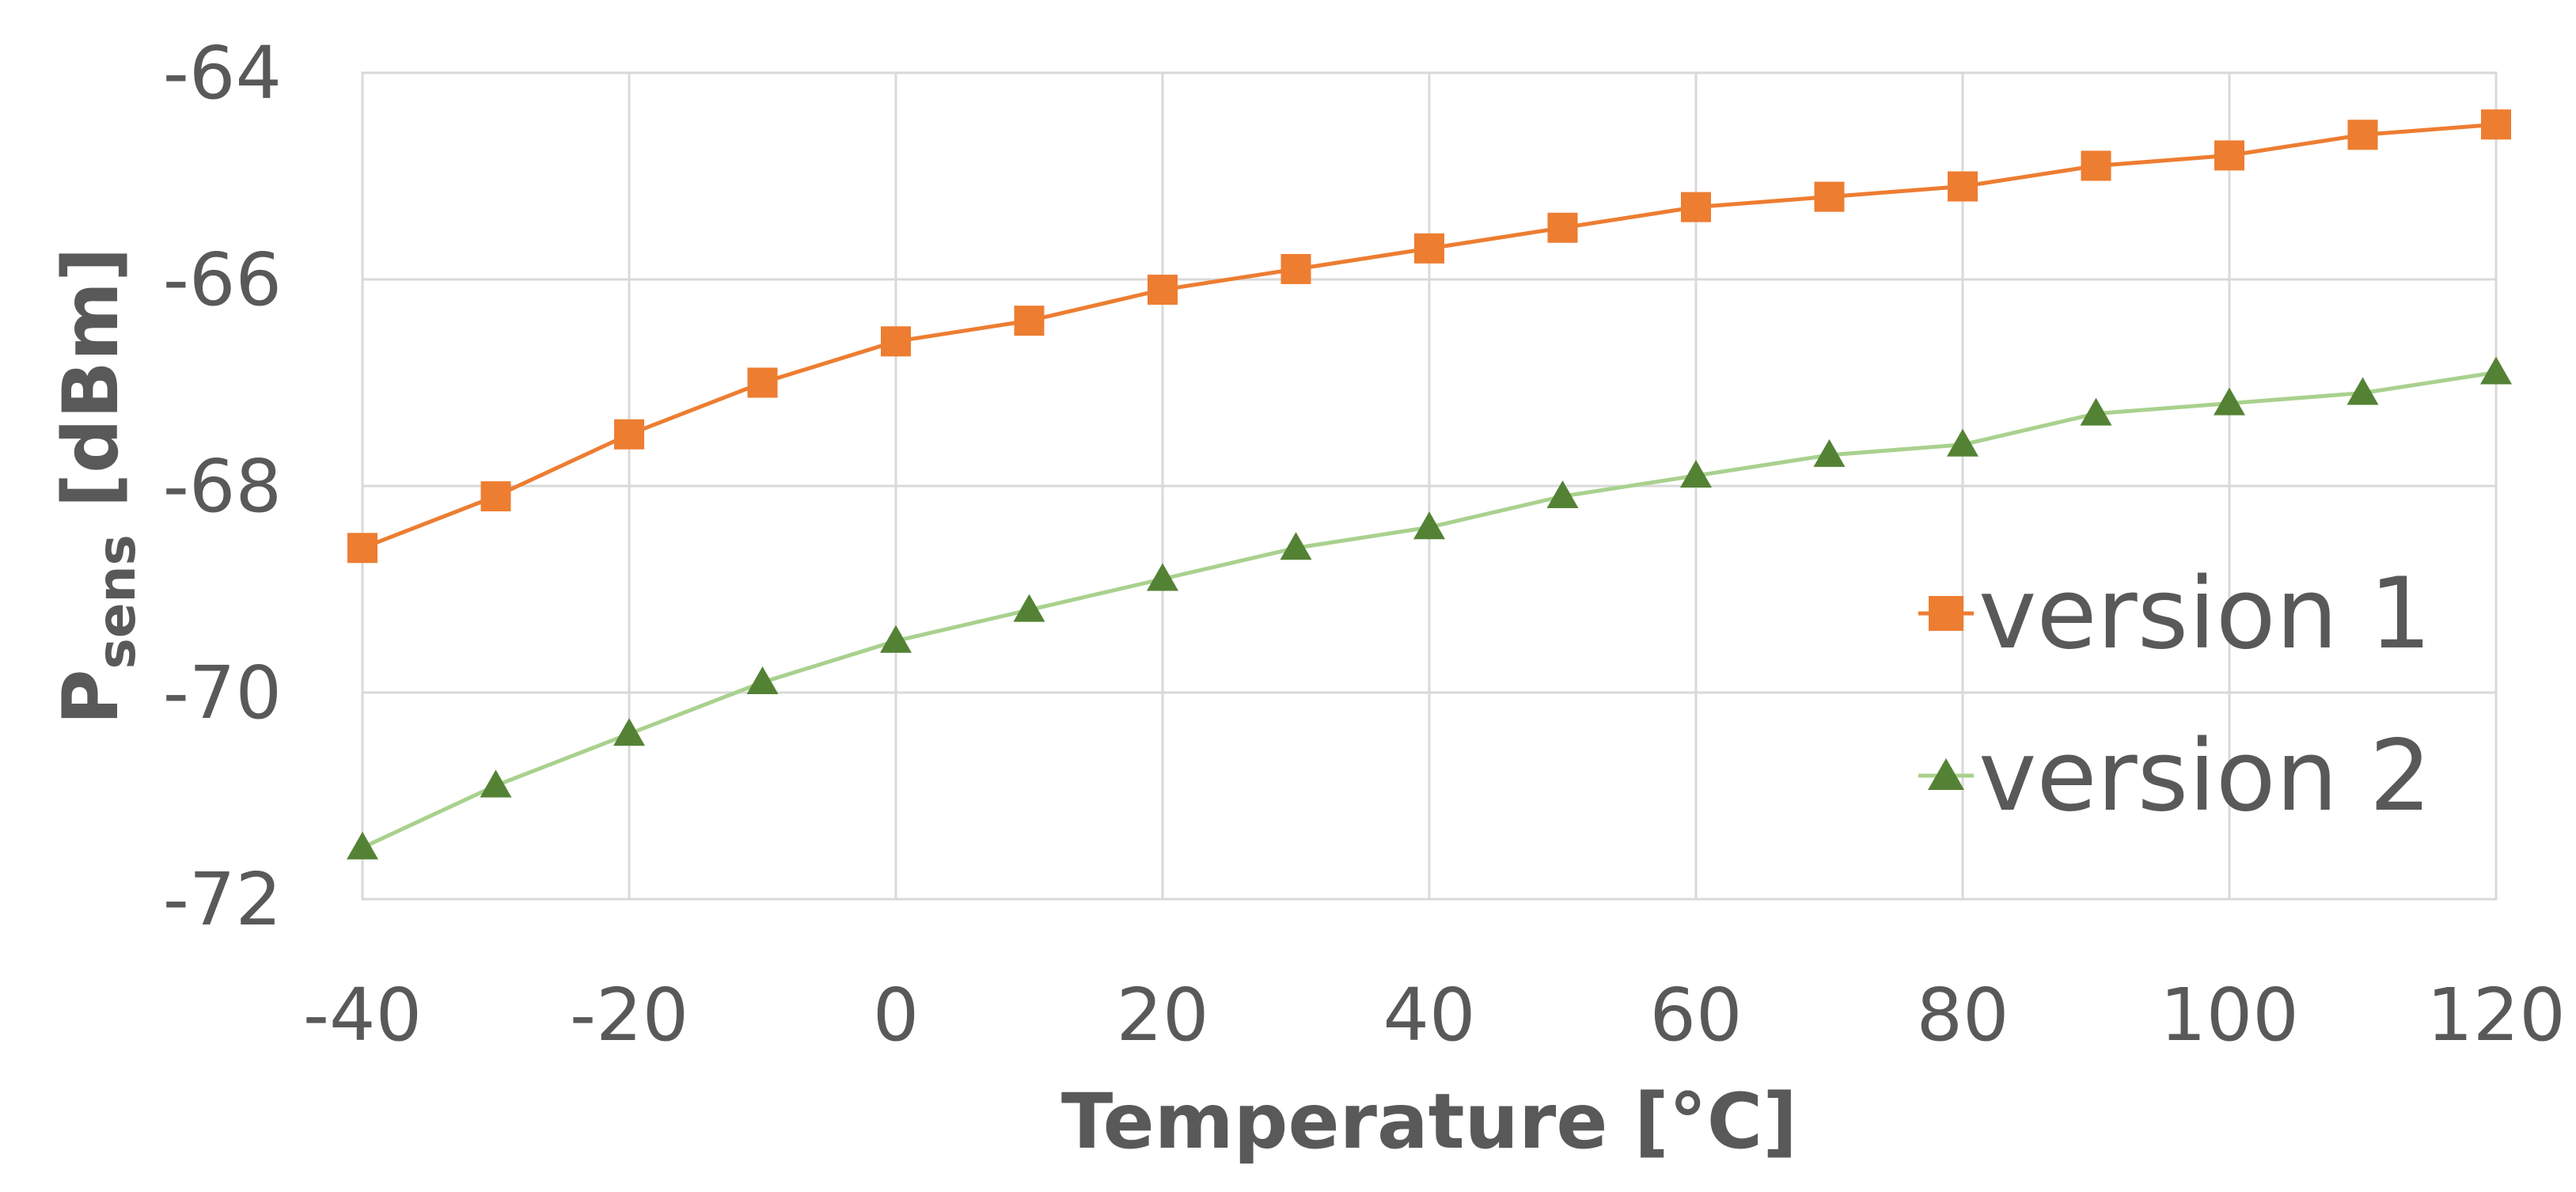 This screenshot has width=2576, height=1192. What do you see at coordinates (91, 697) in the screenshot?
I see `y-axis-title-main: P` at bounding box center [91, 697].